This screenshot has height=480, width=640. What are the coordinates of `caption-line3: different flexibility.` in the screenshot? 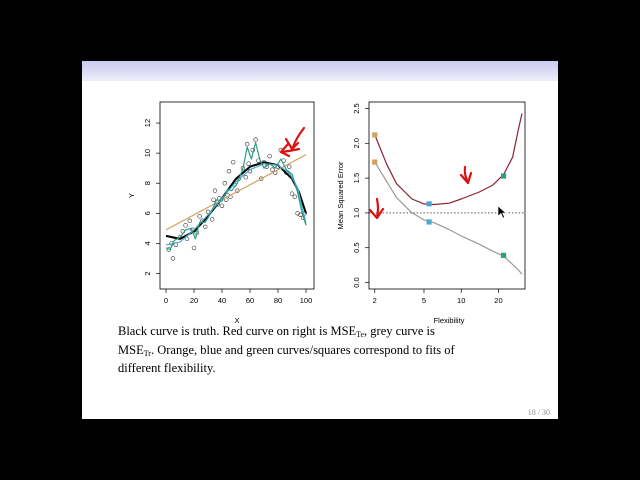 It's located at (167, 368).